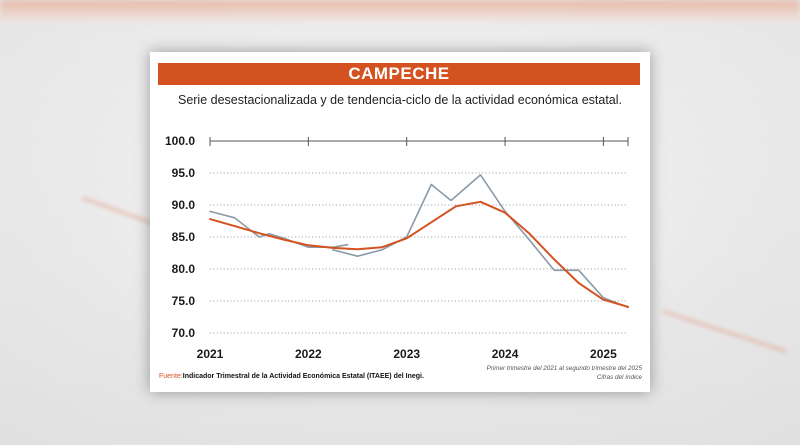 Image resolution: width=800 pixels, height=445 pixels. What do you see at coordinates (184, 301) in the screenshot?
I see `y-tick-label: 75.0` at bounding box center [184, 301].